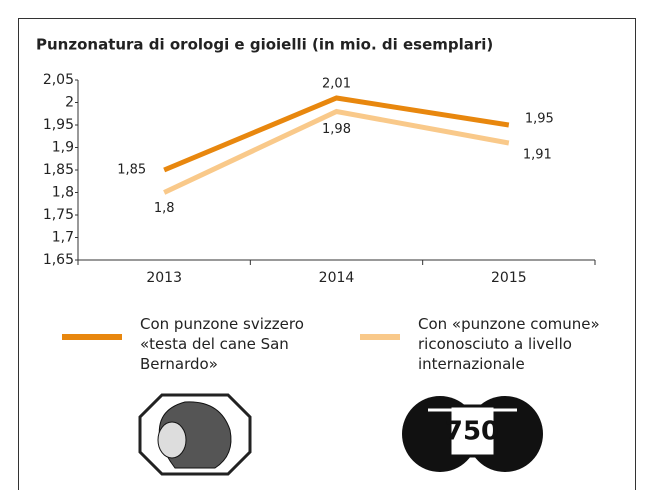 The image size is (654, 490). Describe the element at coordinates (539, 119) in the screenshot. I see `data-label: 1,95` at that location.